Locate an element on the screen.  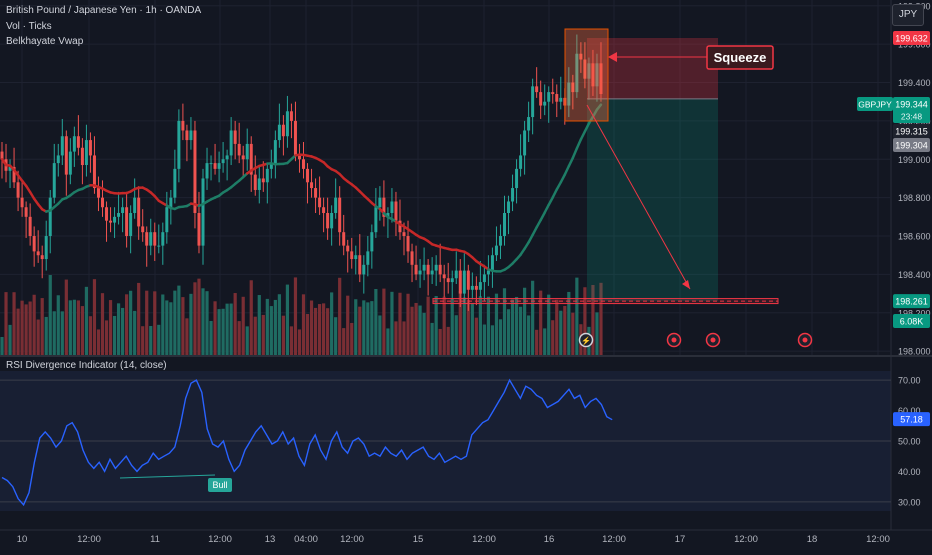
price-tick-label: 198.400 is located at coordinates (914, 275).